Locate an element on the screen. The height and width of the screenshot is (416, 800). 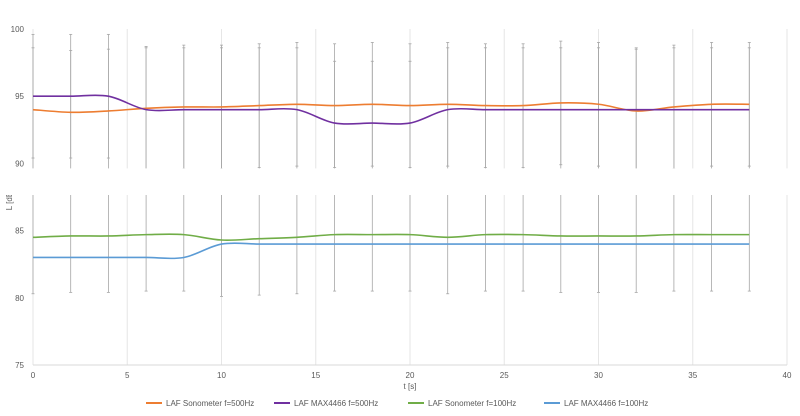
y-tick-labels: 75 80 85 90 95 100 is located at coordinates (18, 197).